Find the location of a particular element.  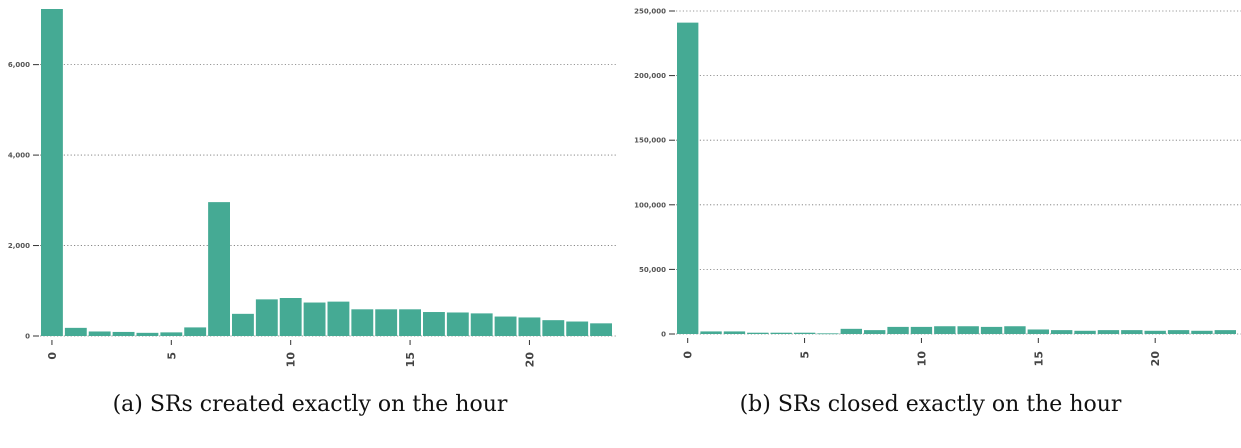

y-tick-label: 100,000 is located at coordinates (650, 205).